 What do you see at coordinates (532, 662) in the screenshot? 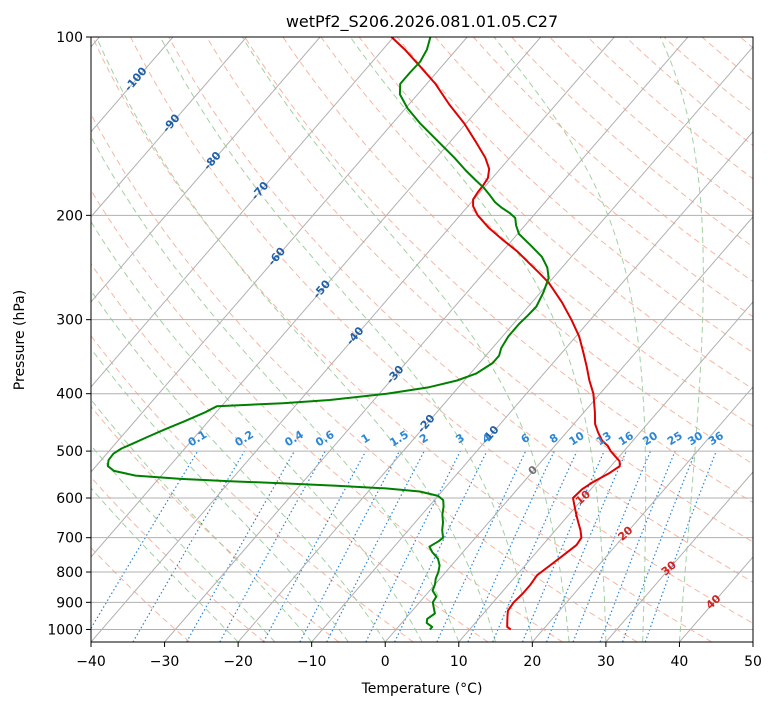
I see `x-tick-label: 20` at bounding box center [532, 662].